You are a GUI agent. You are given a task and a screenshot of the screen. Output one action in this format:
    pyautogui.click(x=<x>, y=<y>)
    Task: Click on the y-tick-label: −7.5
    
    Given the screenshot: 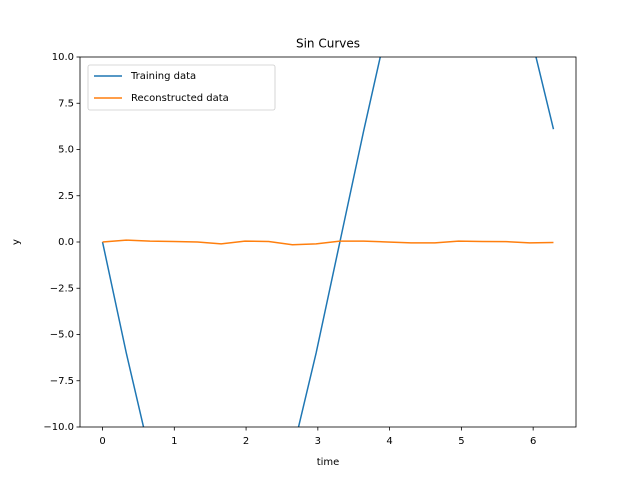 What is the action you would take?
    pyautogui.click(x=62, y=381)
    